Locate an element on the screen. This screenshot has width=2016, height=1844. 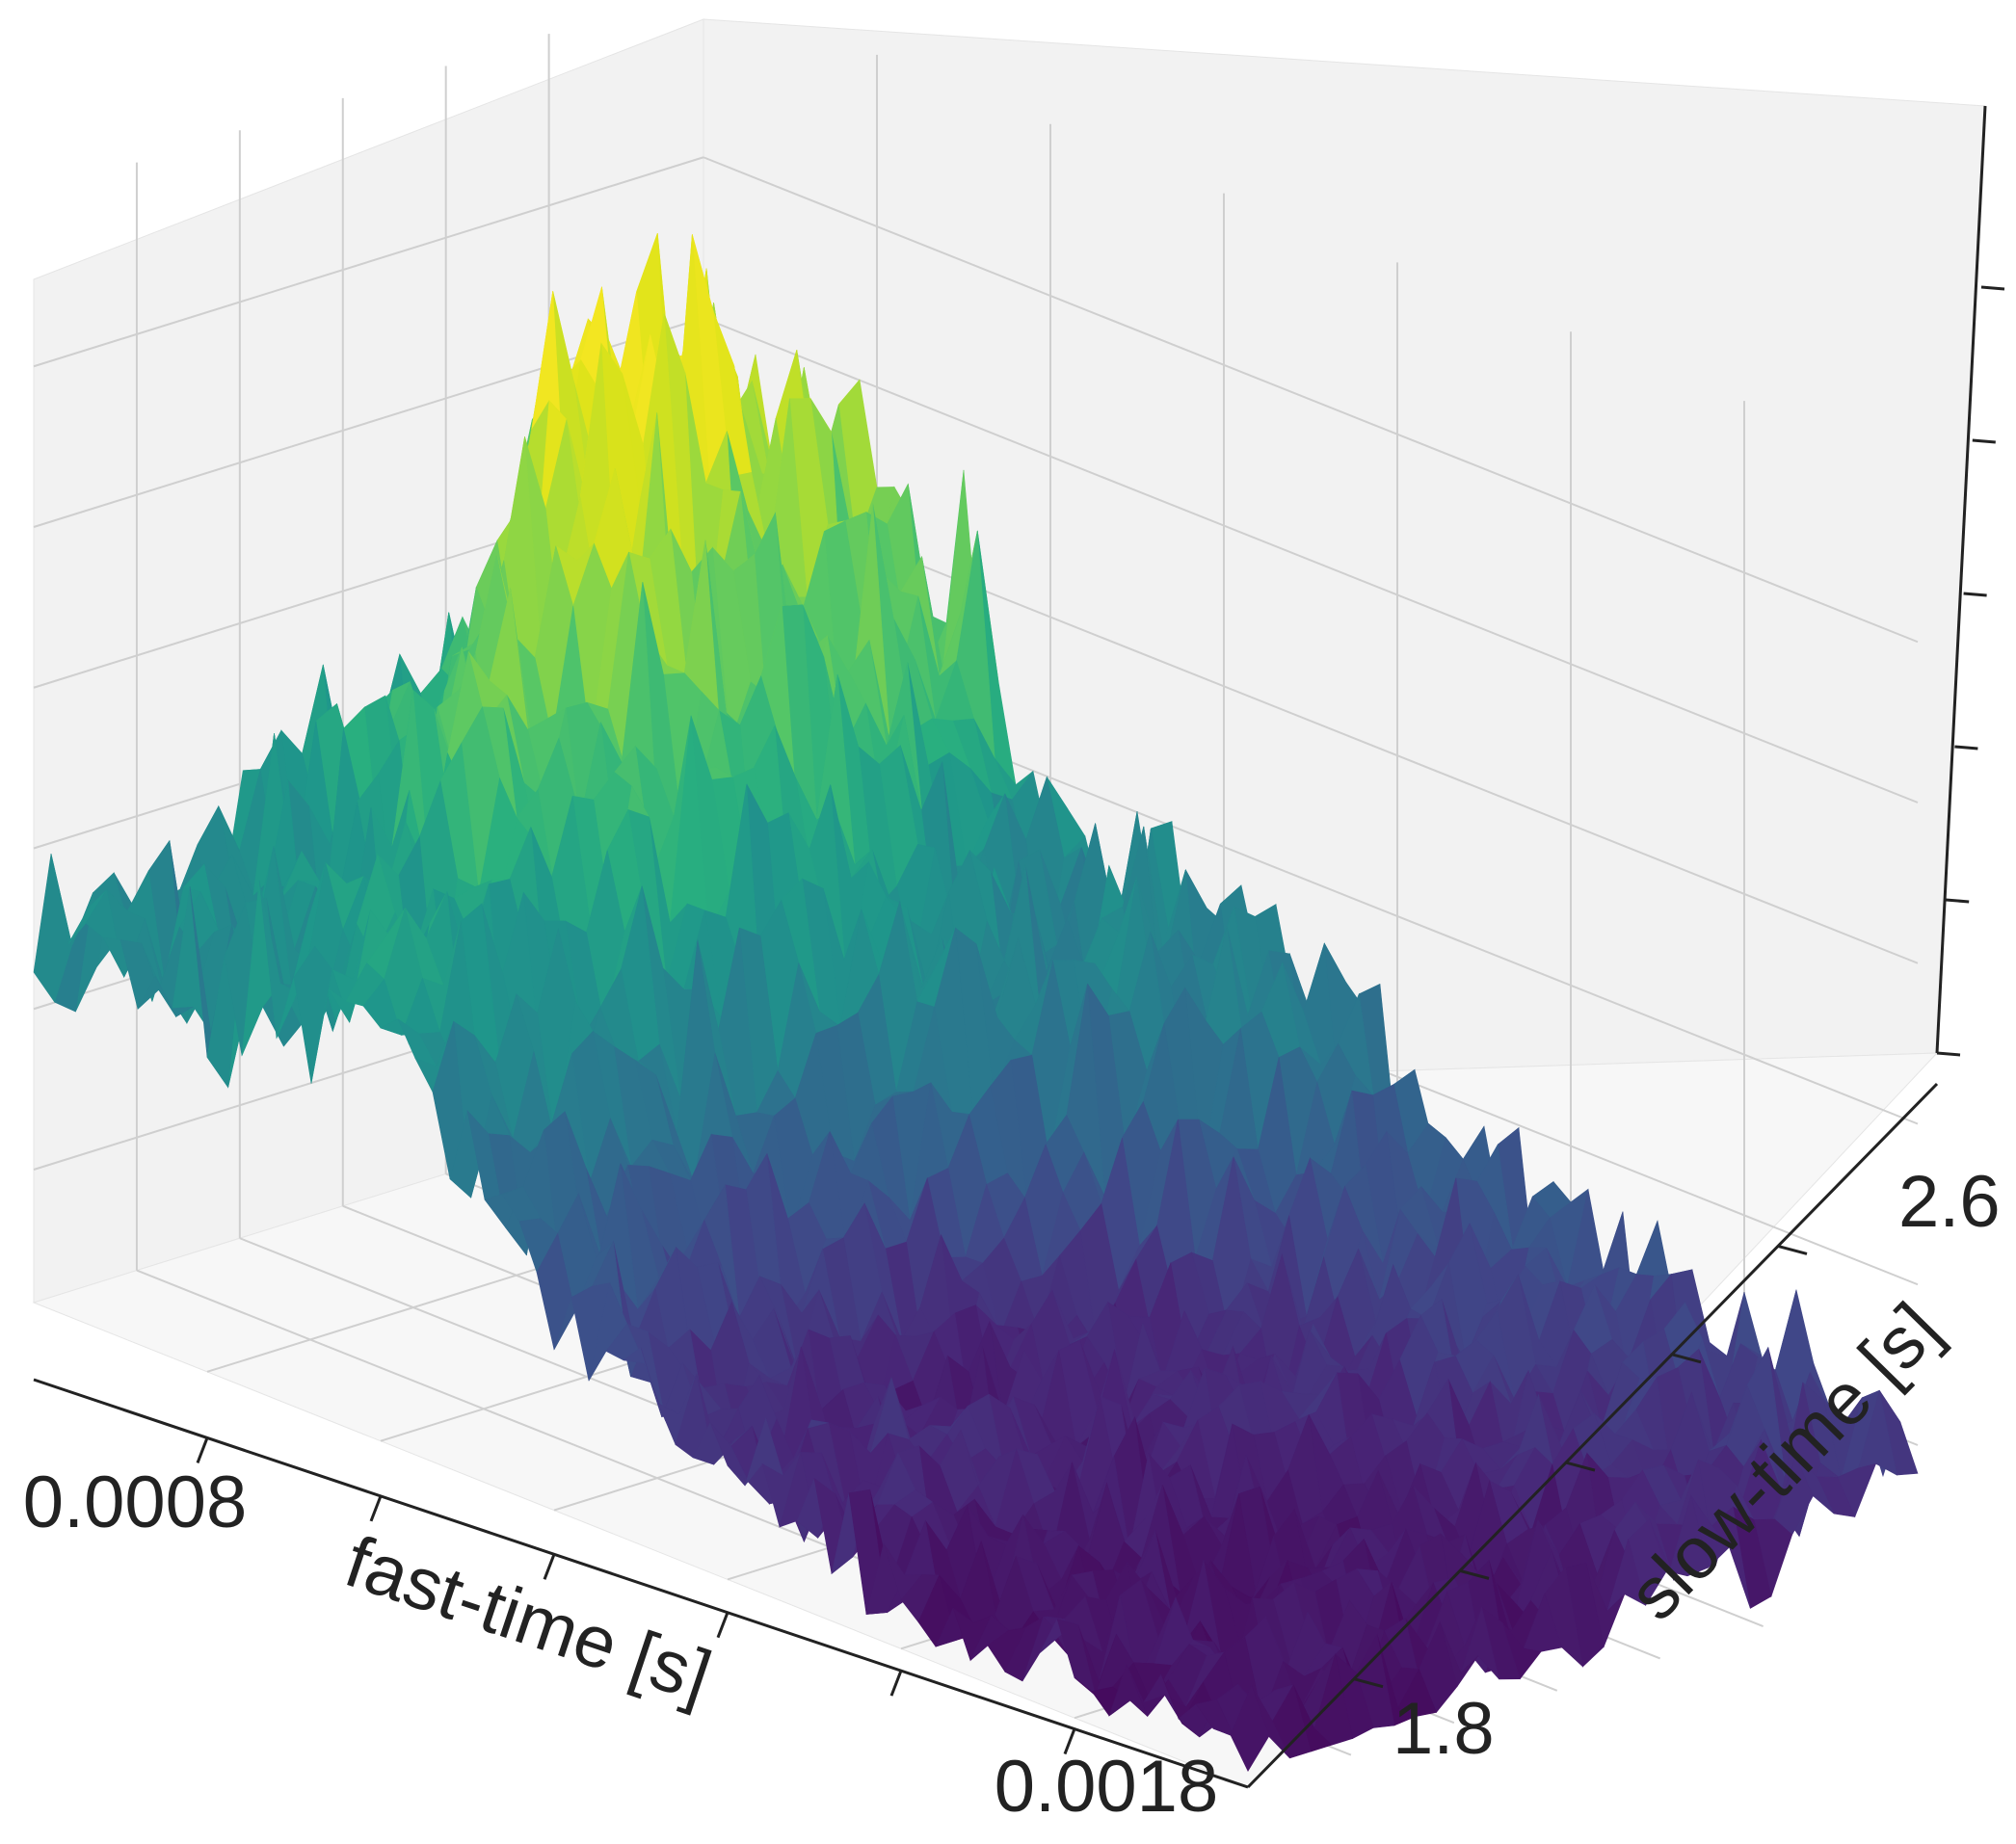
y-tick-label-0: 1.8 is located at coordinates (1444, 1729).